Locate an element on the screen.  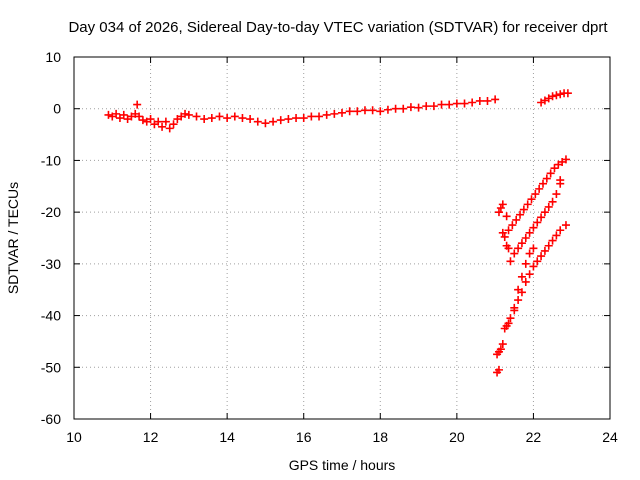
y-axis-label: SDTVAR / TECUs is located at coordinates (13, 238).